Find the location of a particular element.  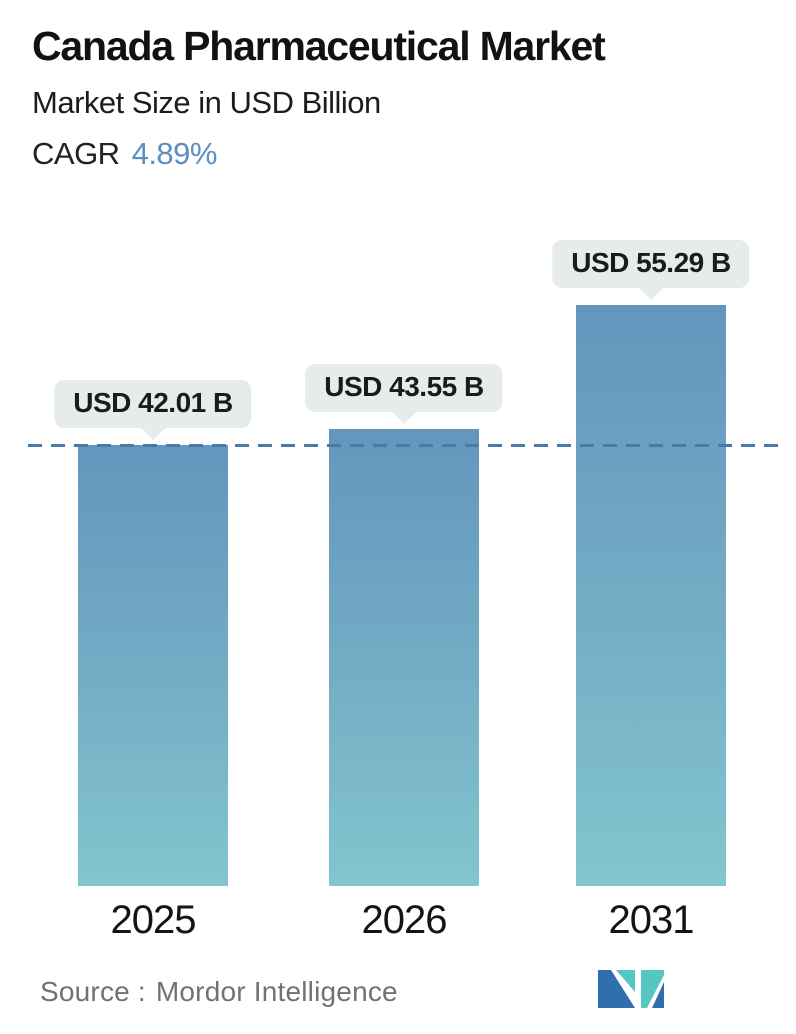

source-label: Source : is located at coordinates (93, 991).